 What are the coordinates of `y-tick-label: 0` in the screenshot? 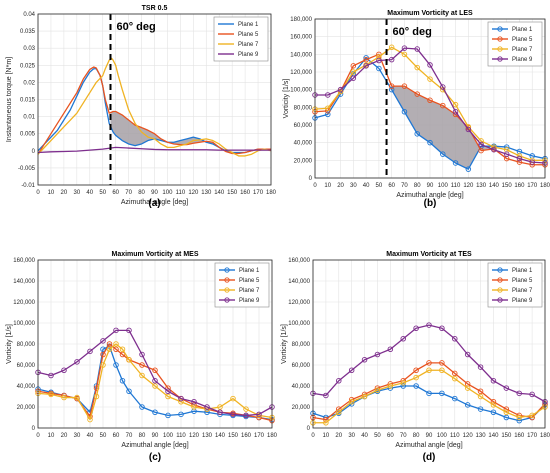 It's located at (34, 152).